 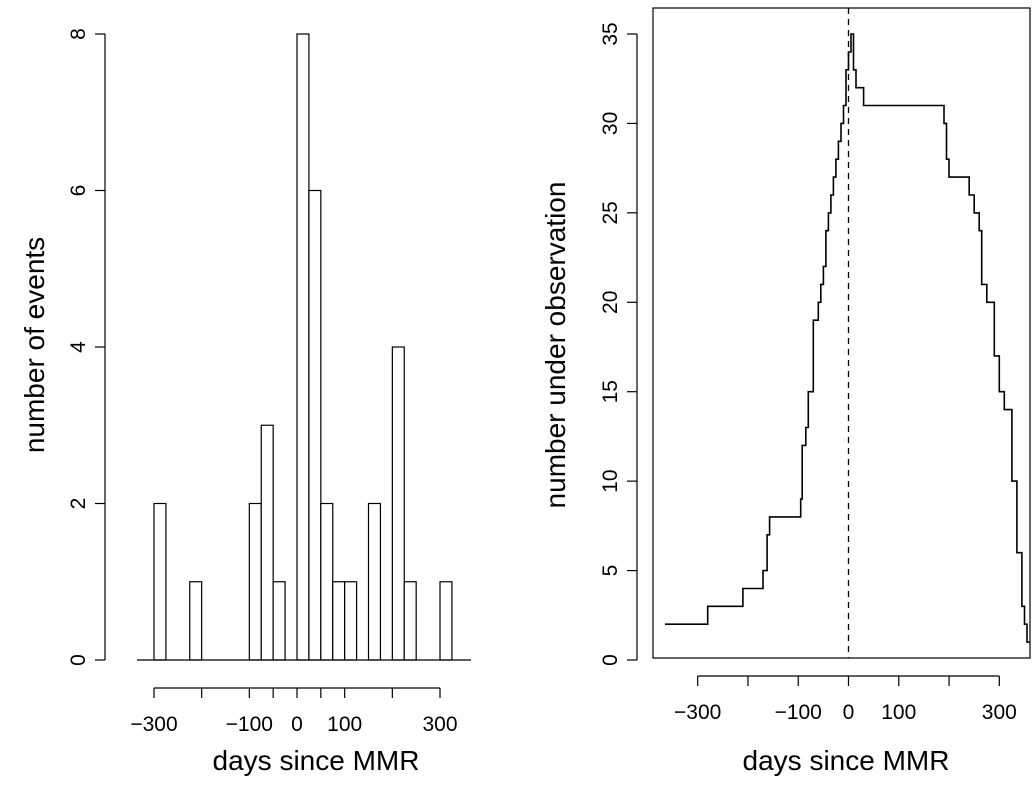 What do you see at coordinates (610, 480) in the screenshot?
I see `y-tick-label: 10` at bounding box center [610, 480].